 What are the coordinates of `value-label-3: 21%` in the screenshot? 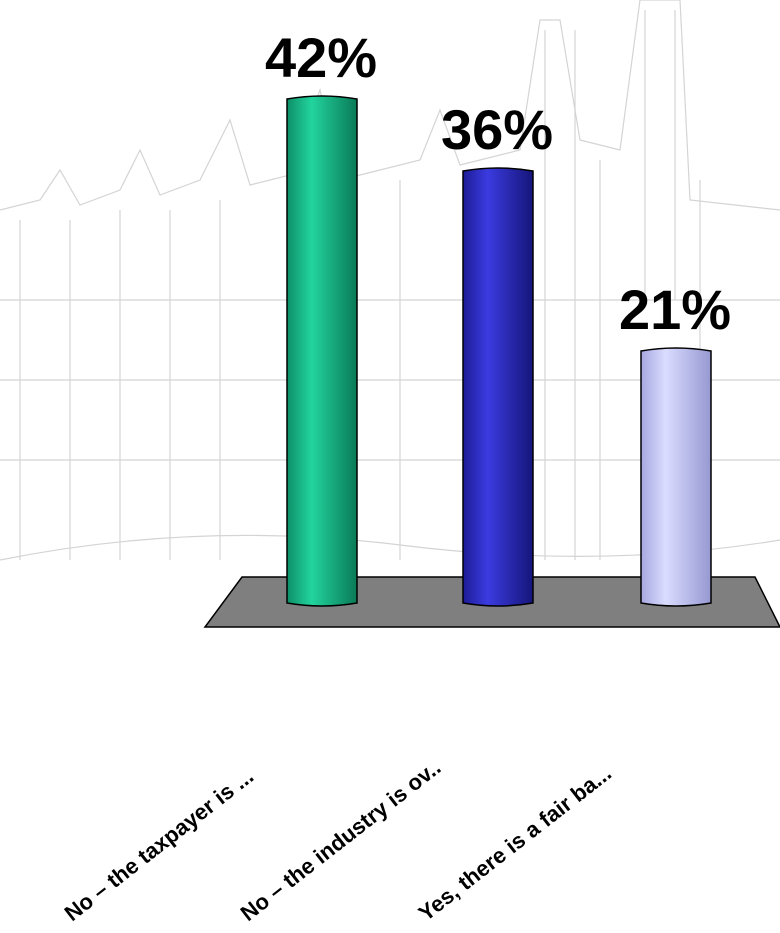 It's located at (675, 309).